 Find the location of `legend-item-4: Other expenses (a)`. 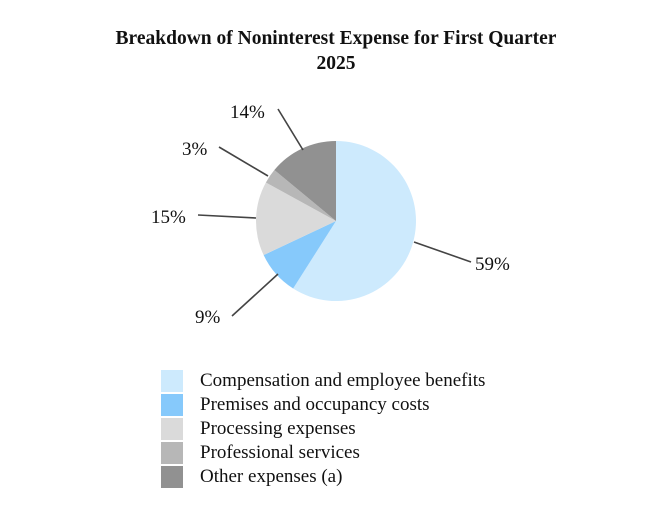

legend-item-4: Other expenses (a) is located at coordinates (323, 477).